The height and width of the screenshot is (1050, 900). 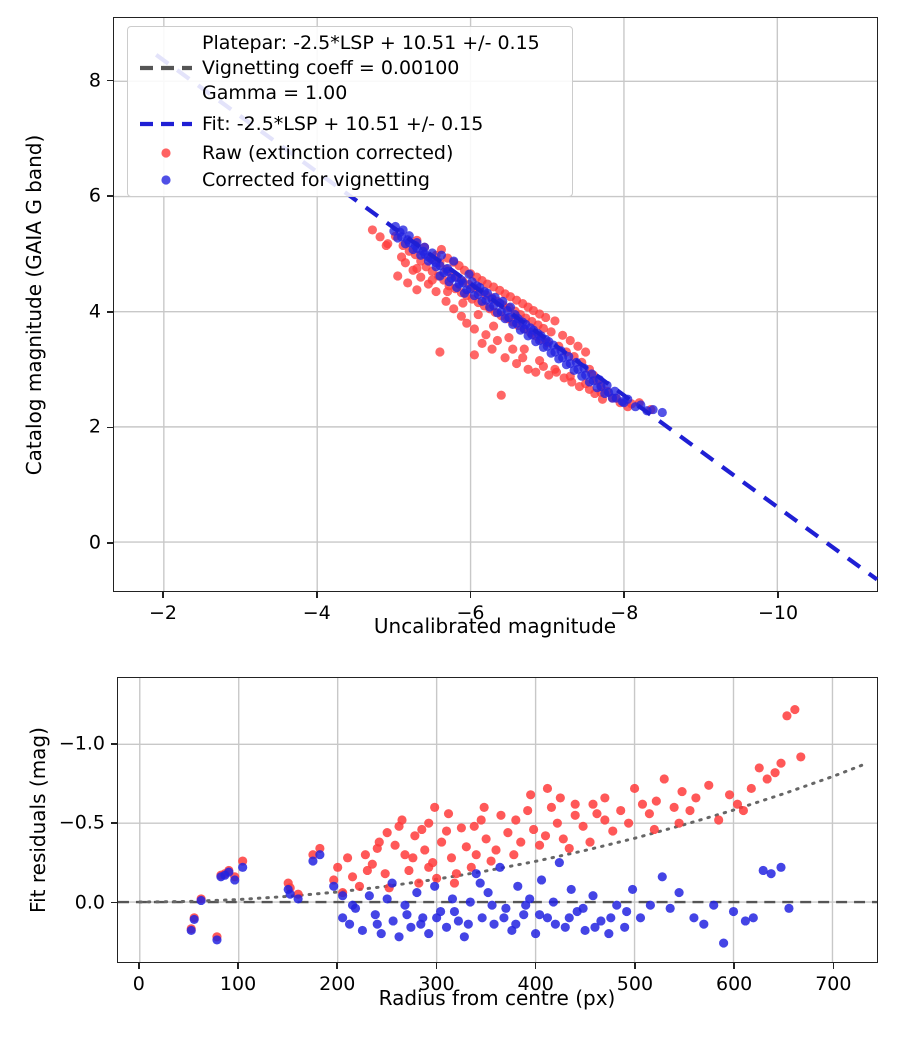 I want to click on x-tick-label: −2, so click(x=162, y=613).